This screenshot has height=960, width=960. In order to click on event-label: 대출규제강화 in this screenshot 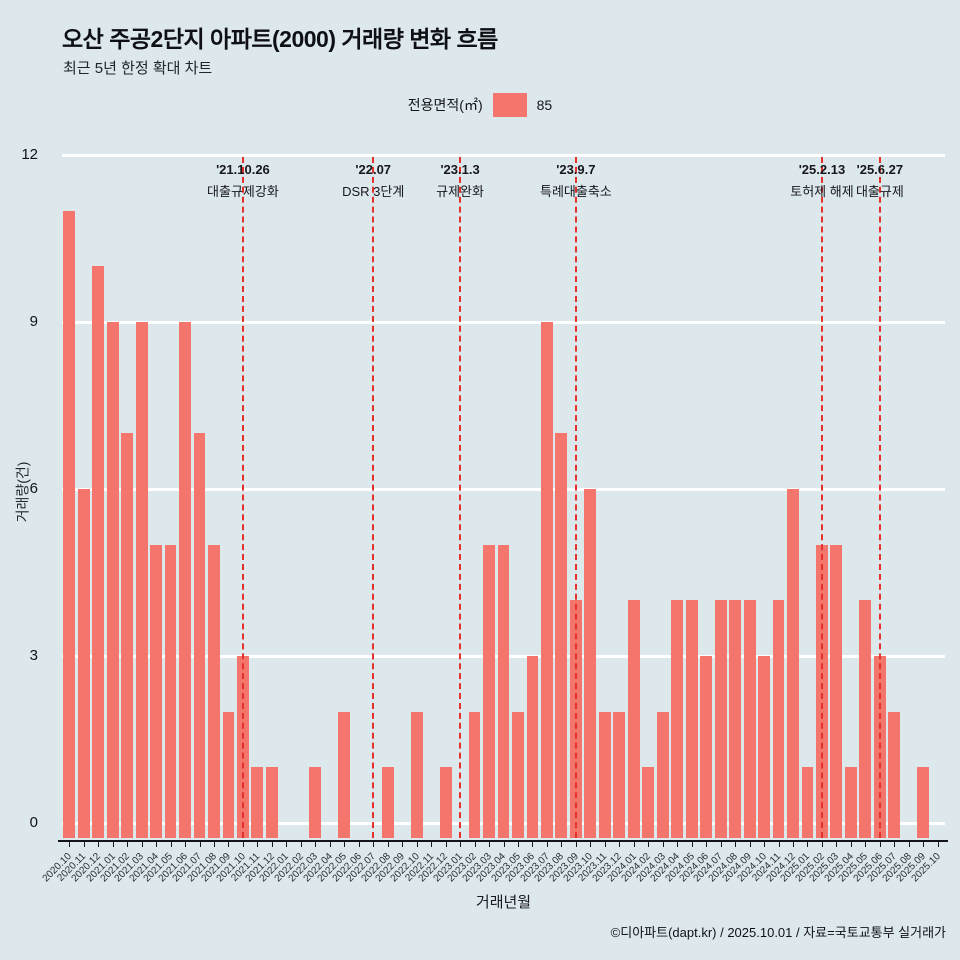, I will do `click(243, 191)`.